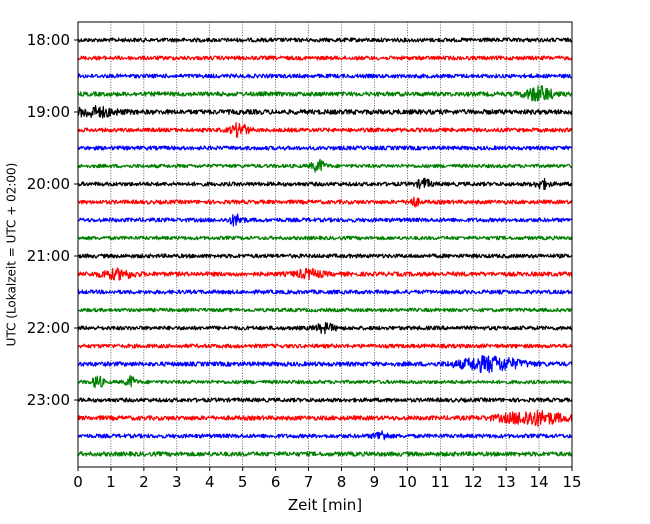  Describe the element at coordinates (325, 148) in the screenshot. I see `trace-1930` at that location.